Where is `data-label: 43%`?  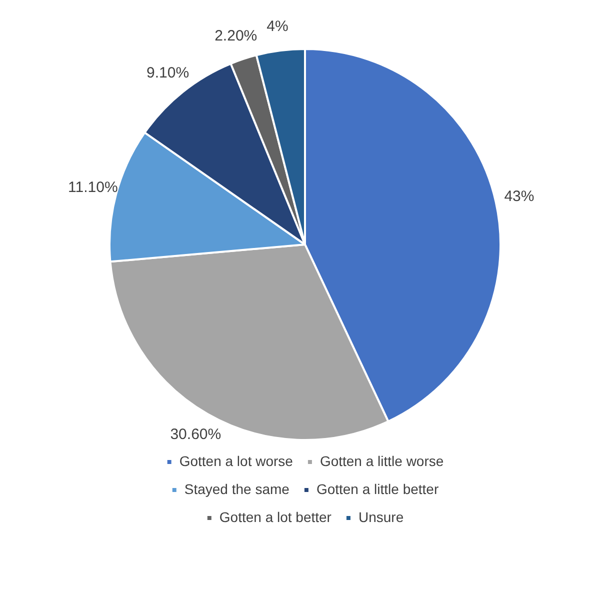 data-label: 43% is located at coordinates (519, 196).